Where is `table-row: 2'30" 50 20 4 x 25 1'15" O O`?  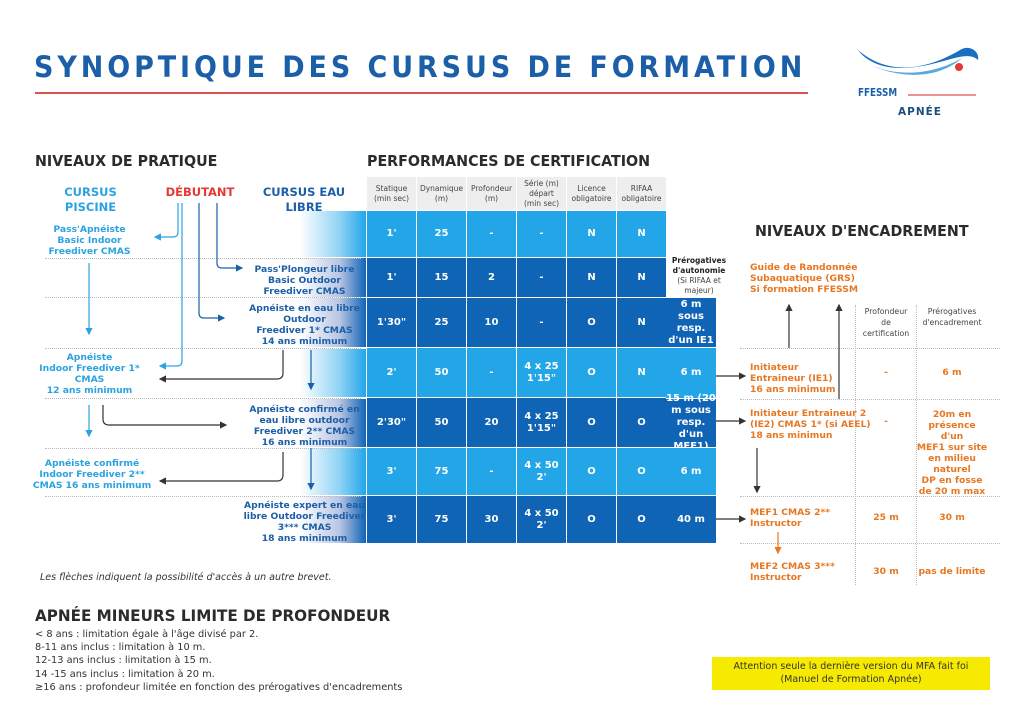 table-row: 2'30" 50 20 4 x 25 1'15" O O is located at coordinates (516, 422).